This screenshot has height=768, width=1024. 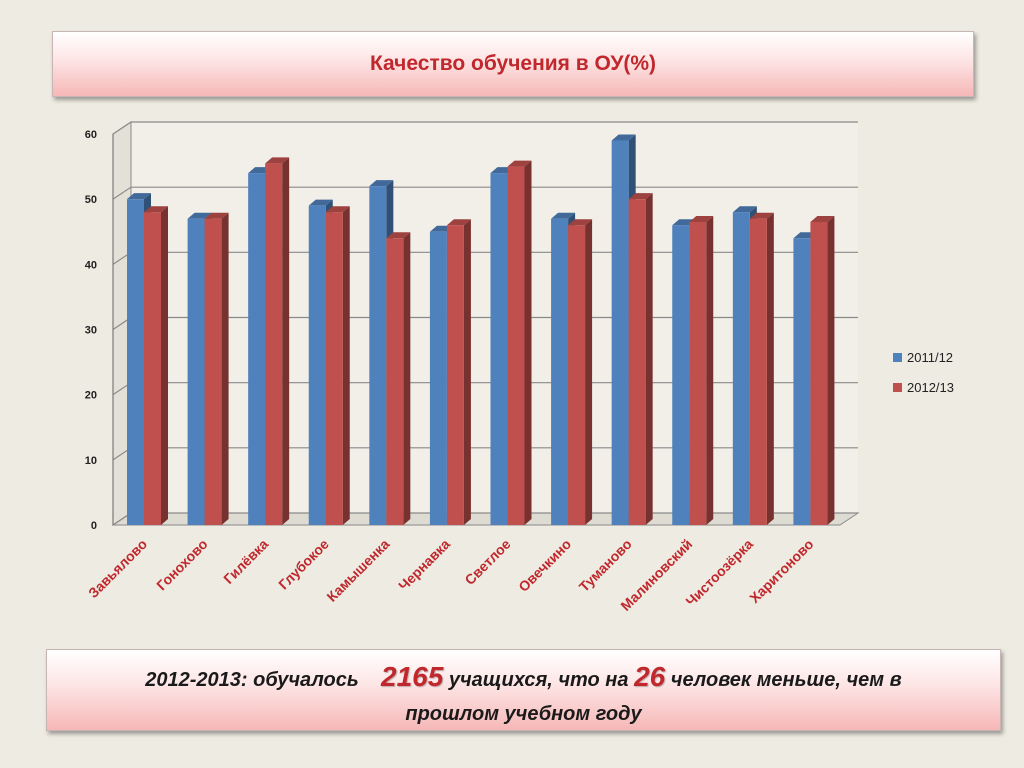 What do you see at coordinates (91, 461) in the screenshot?
I see `y-tick-label: 10` at bounding box center [91, 461].